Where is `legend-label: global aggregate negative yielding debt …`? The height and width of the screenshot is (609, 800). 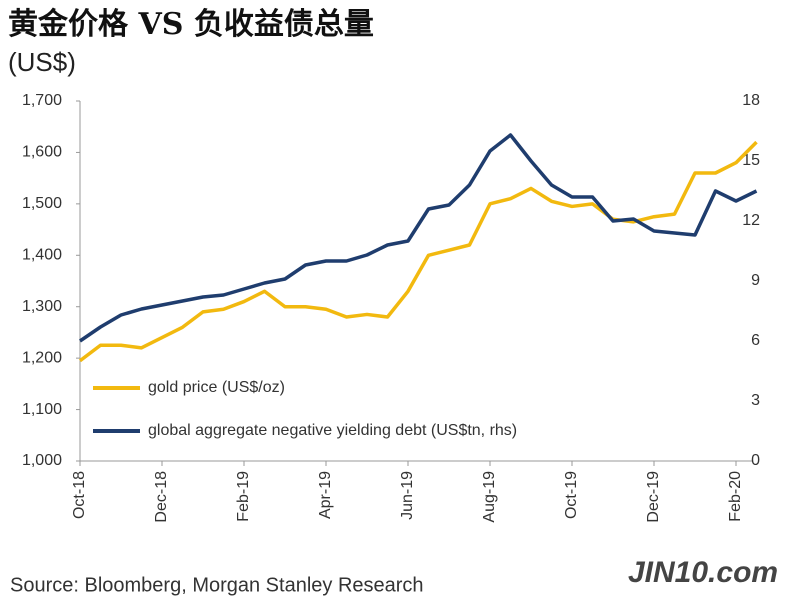
legend-label: global aggregate negative yielding debt … is located at coordinates (332, 430).